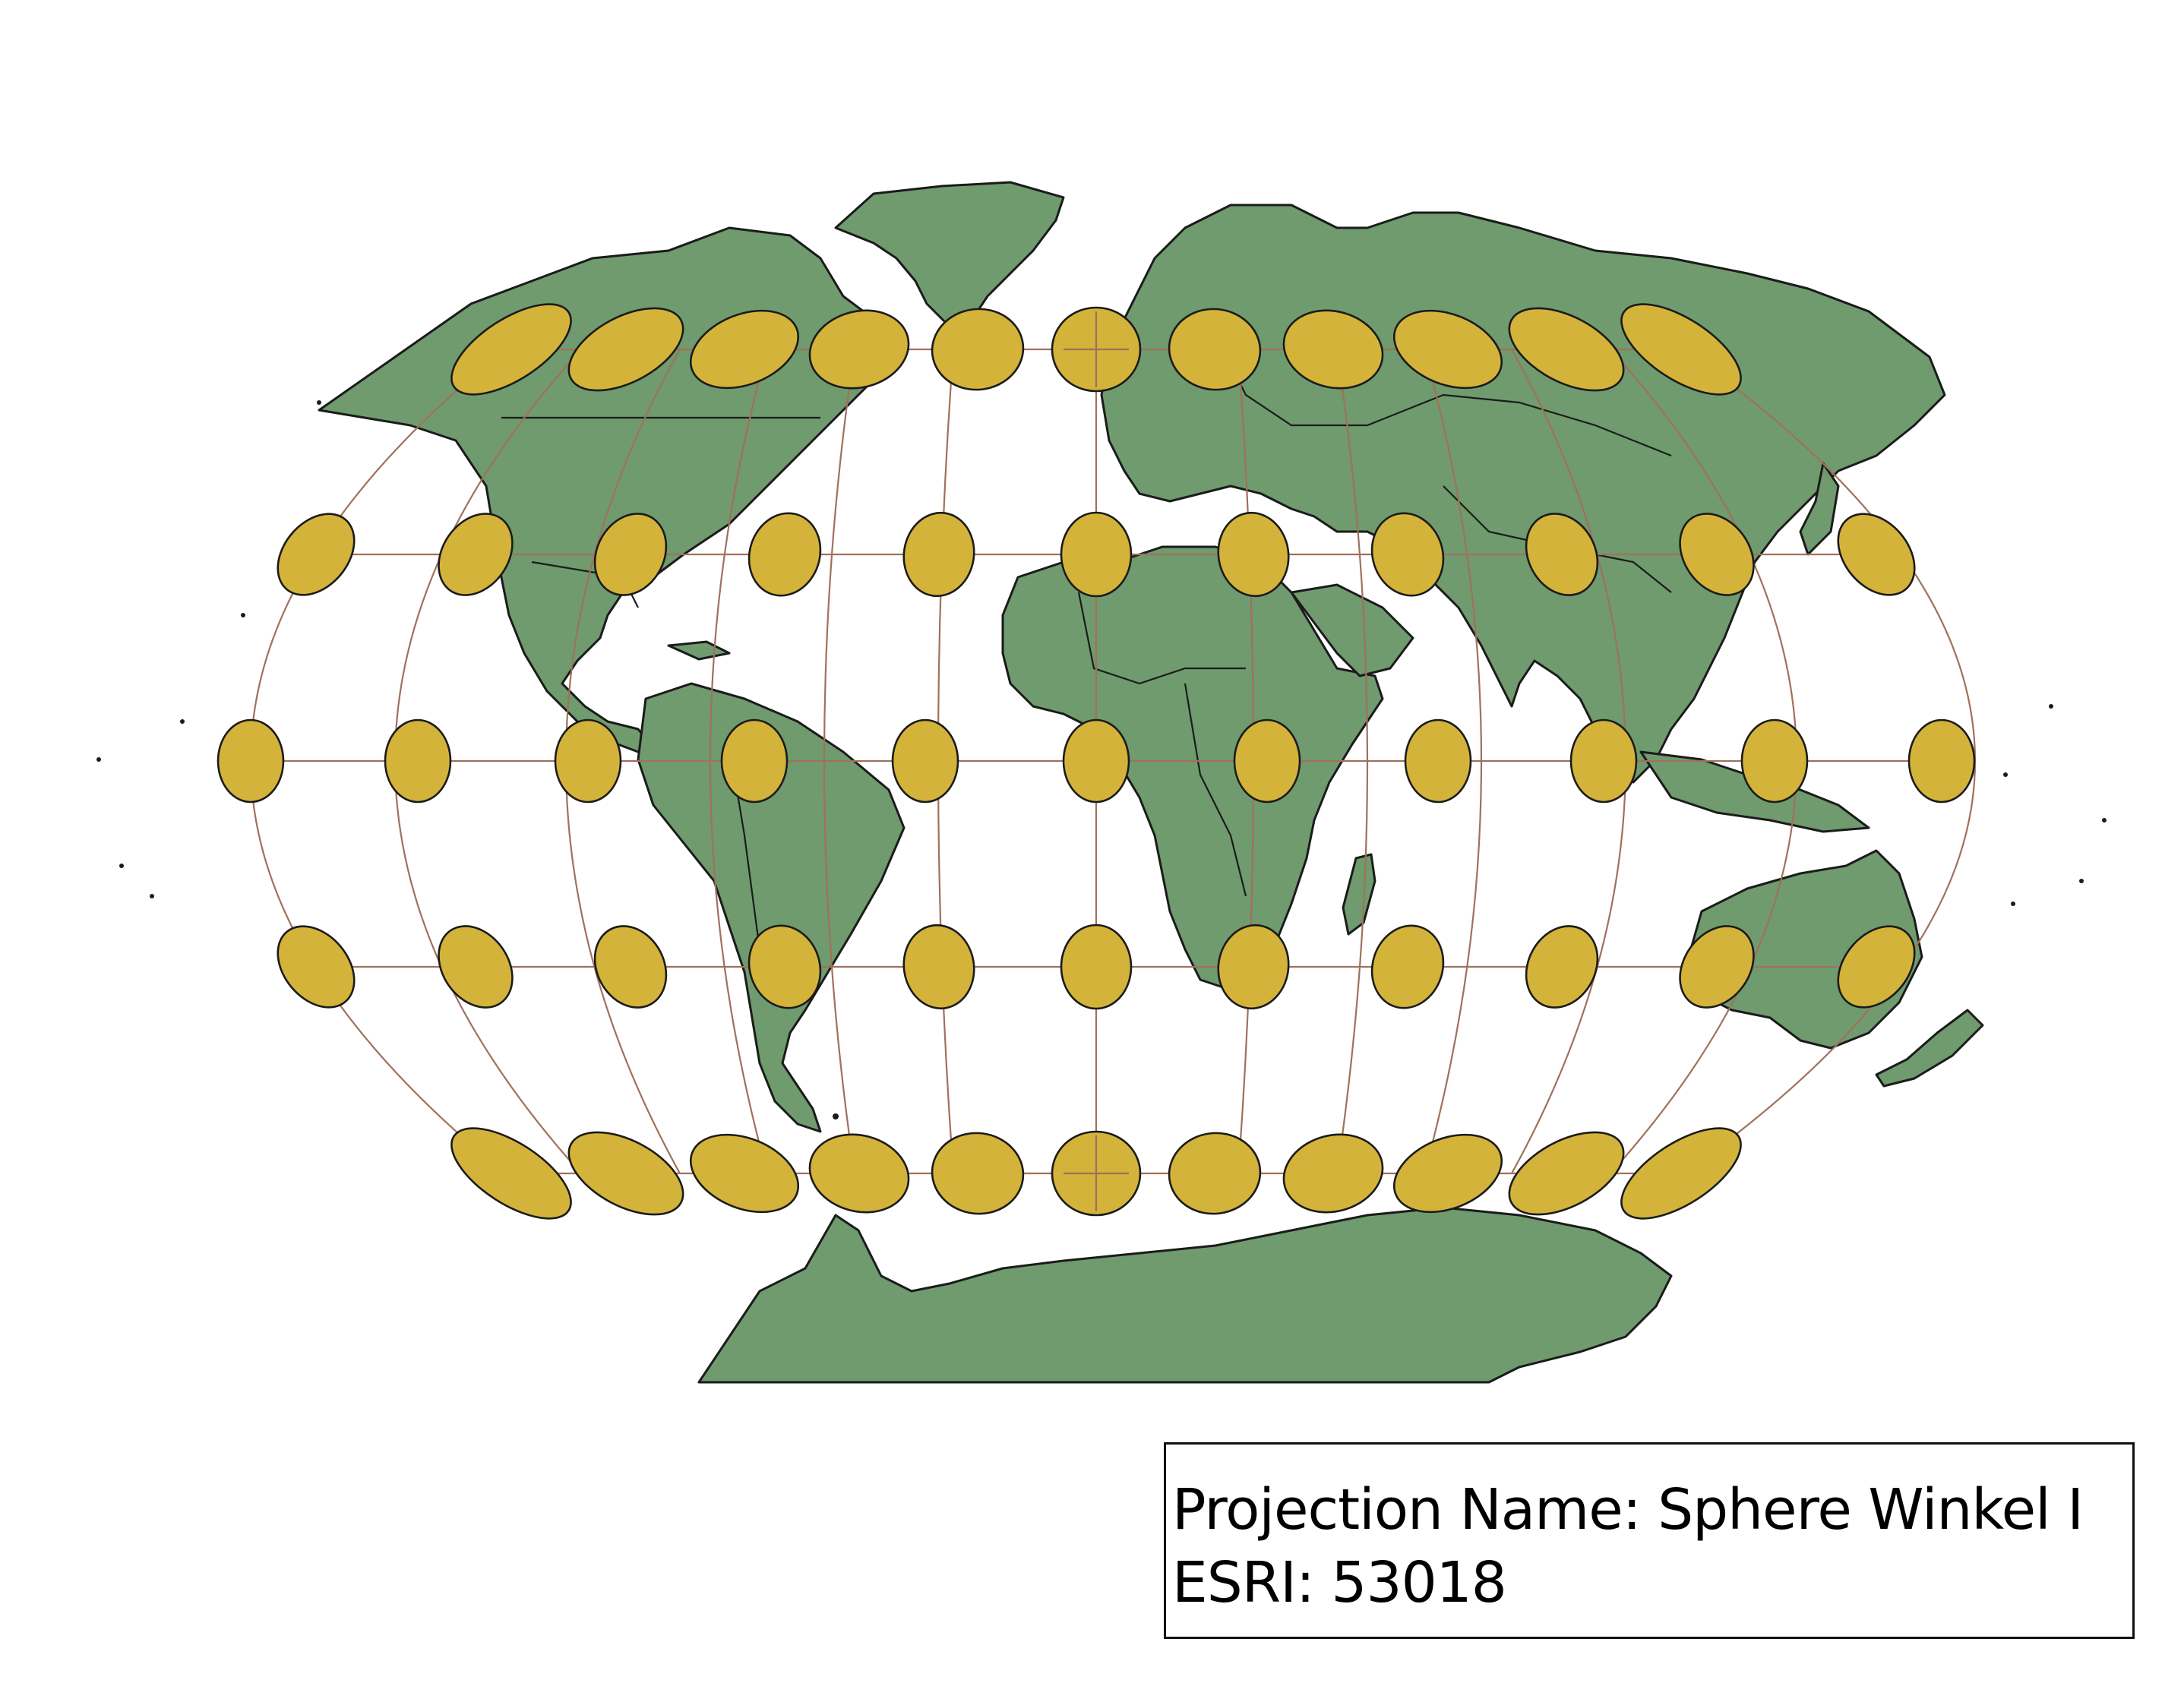 Image resolution: width=2184 pixels, height=1702 pixels. I want to click on meridian-90w, so click(739, 761).